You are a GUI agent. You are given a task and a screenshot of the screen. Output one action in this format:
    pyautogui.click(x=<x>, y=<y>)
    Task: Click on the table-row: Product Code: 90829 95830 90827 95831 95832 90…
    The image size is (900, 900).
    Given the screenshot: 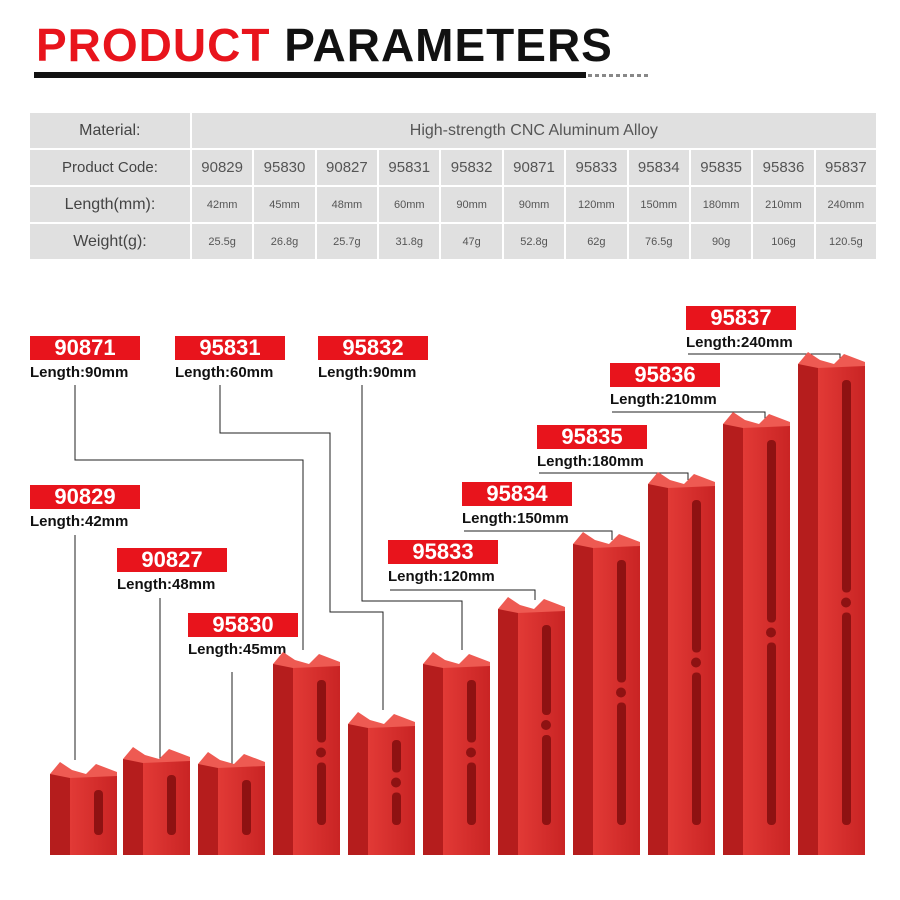 What is the action you would take?
    pyautogui.click(x=454, y=167)
    